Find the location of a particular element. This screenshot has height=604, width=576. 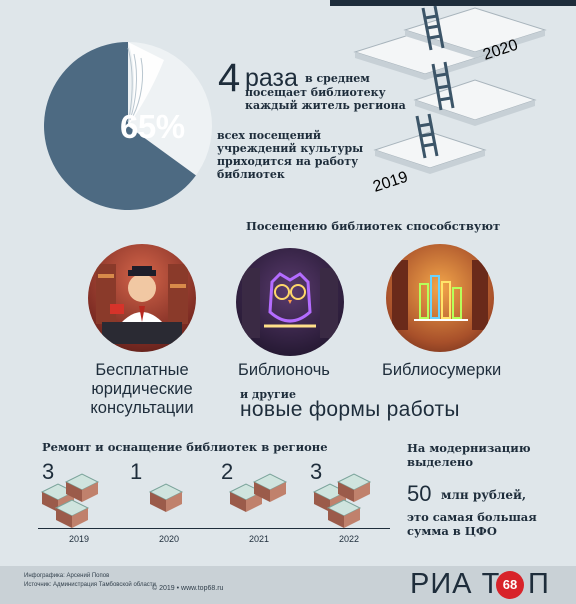

library-rooms-chart is located at coordinates (206, 500).